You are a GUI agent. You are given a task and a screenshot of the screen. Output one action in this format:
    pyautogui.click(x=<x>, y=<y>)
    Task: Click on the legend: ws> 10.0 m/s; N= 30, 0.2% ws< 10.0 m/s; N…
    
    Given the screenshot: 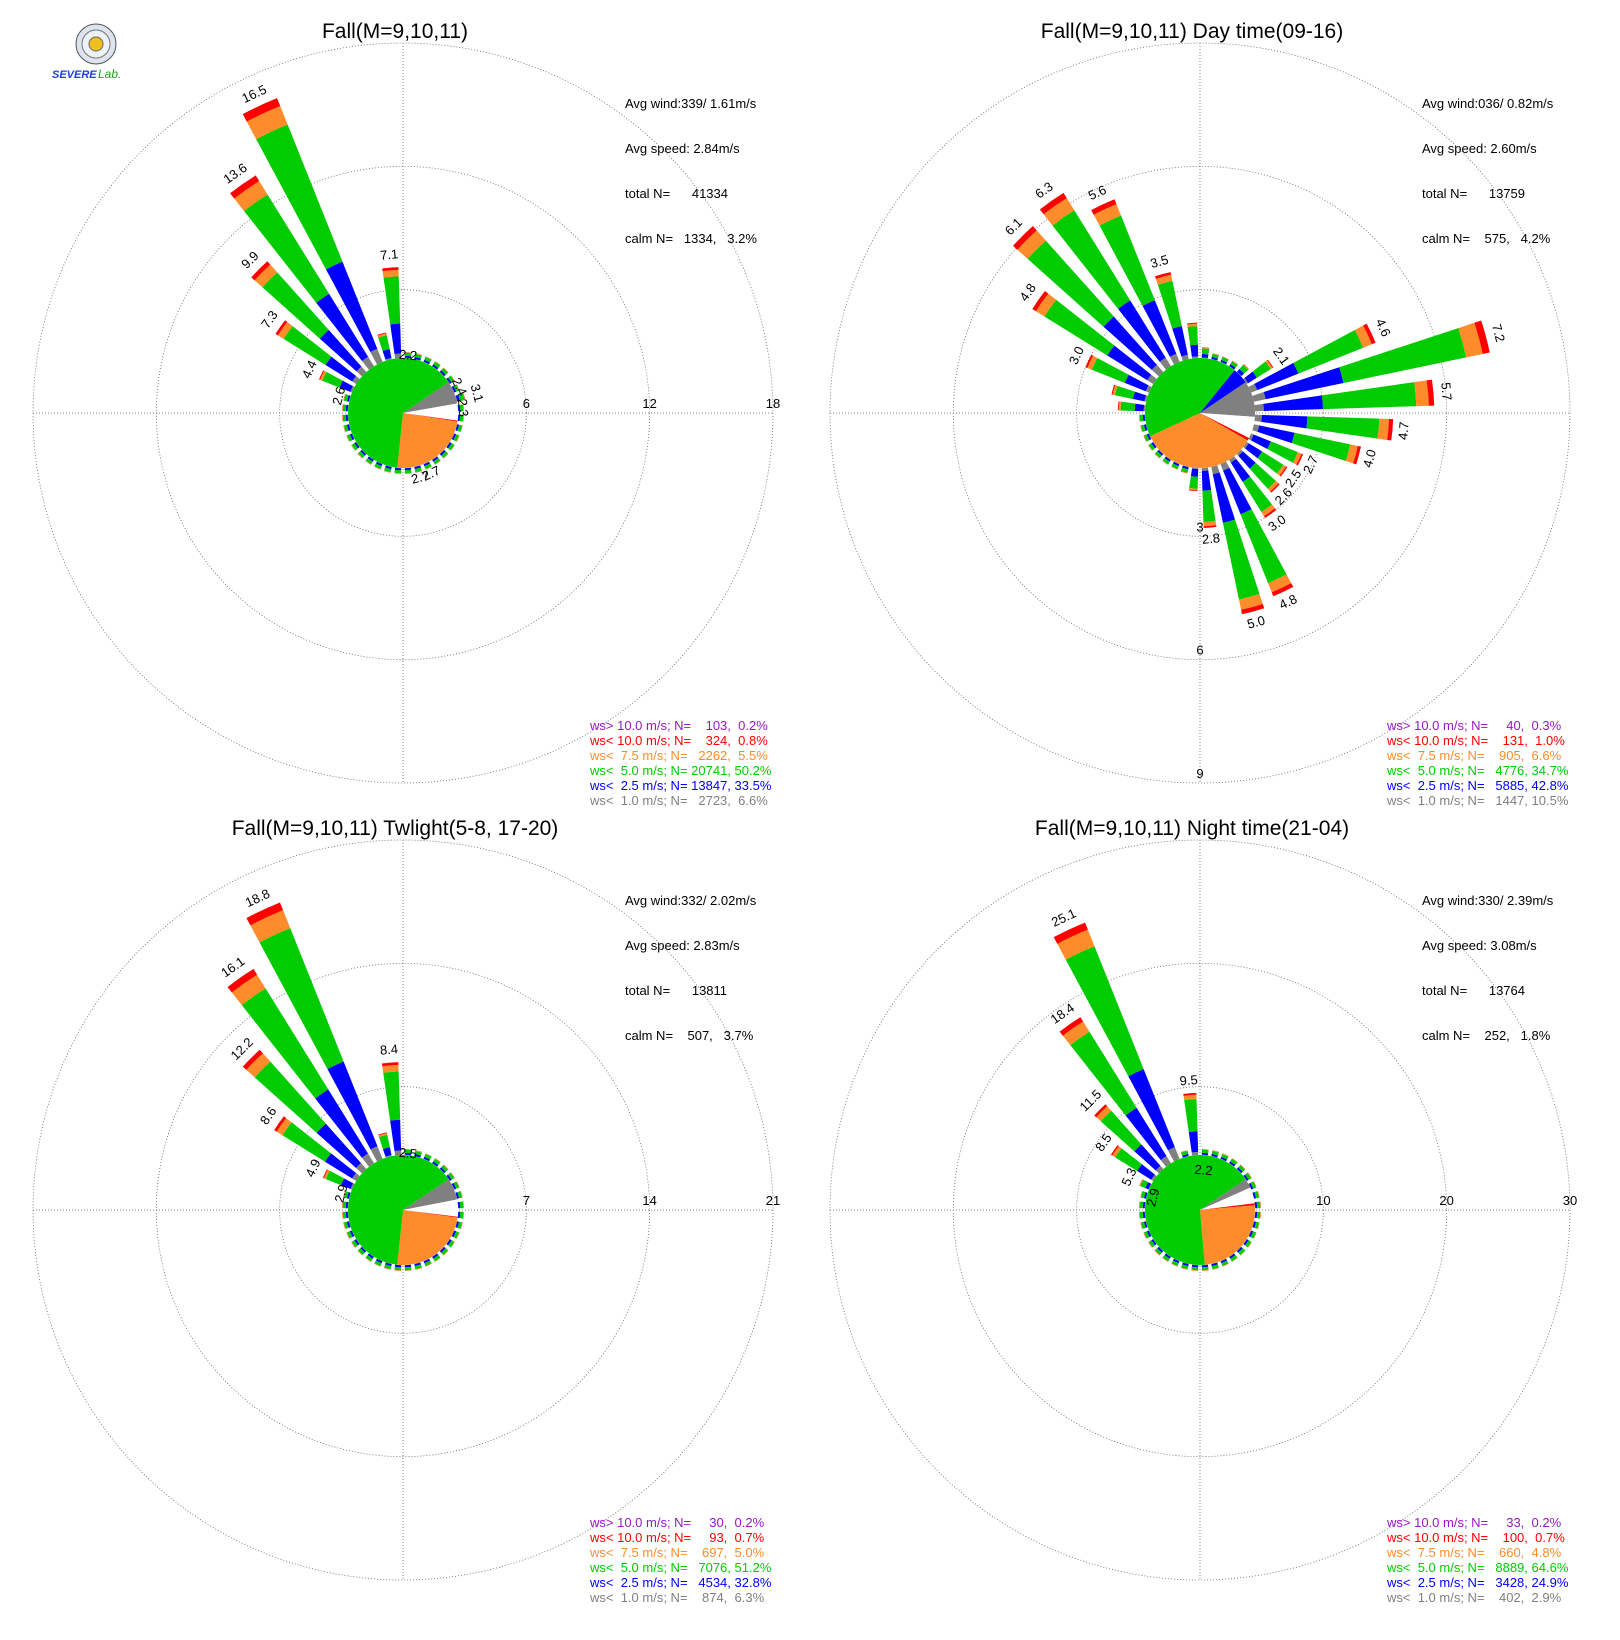 What is the action you would take?
    pyautogui.click(x=680, y=1560)
    